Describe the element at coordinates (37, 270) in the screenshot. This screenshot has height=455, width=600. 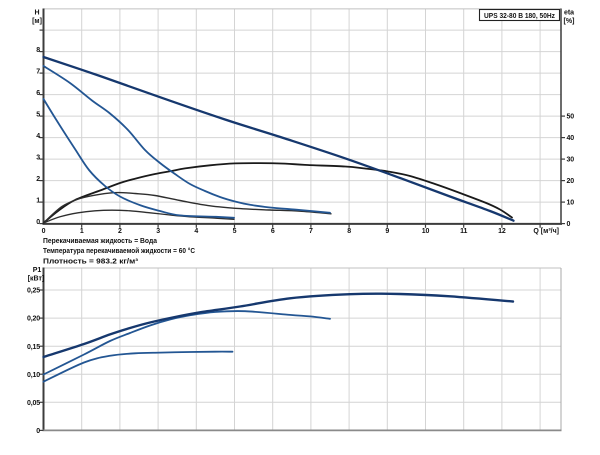
I see `svg-text: P1` at that location.